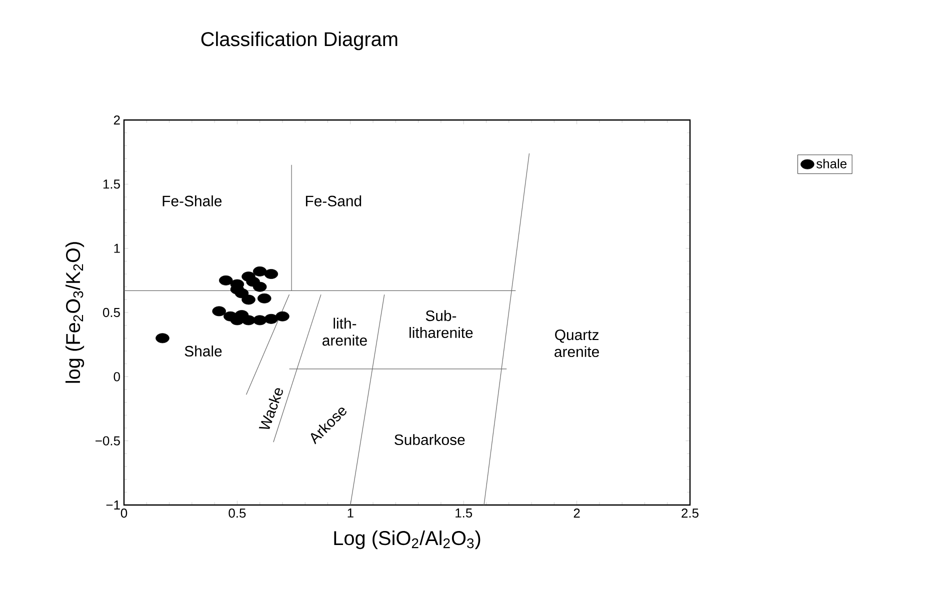 This screenshot has height=604, width=945. Describe the element at coordinates (75, 312) in the screenshot. I see `y-axis-title: log (Fe$_{2}$O$_{3}$/K$_{2}$O)` at that location.